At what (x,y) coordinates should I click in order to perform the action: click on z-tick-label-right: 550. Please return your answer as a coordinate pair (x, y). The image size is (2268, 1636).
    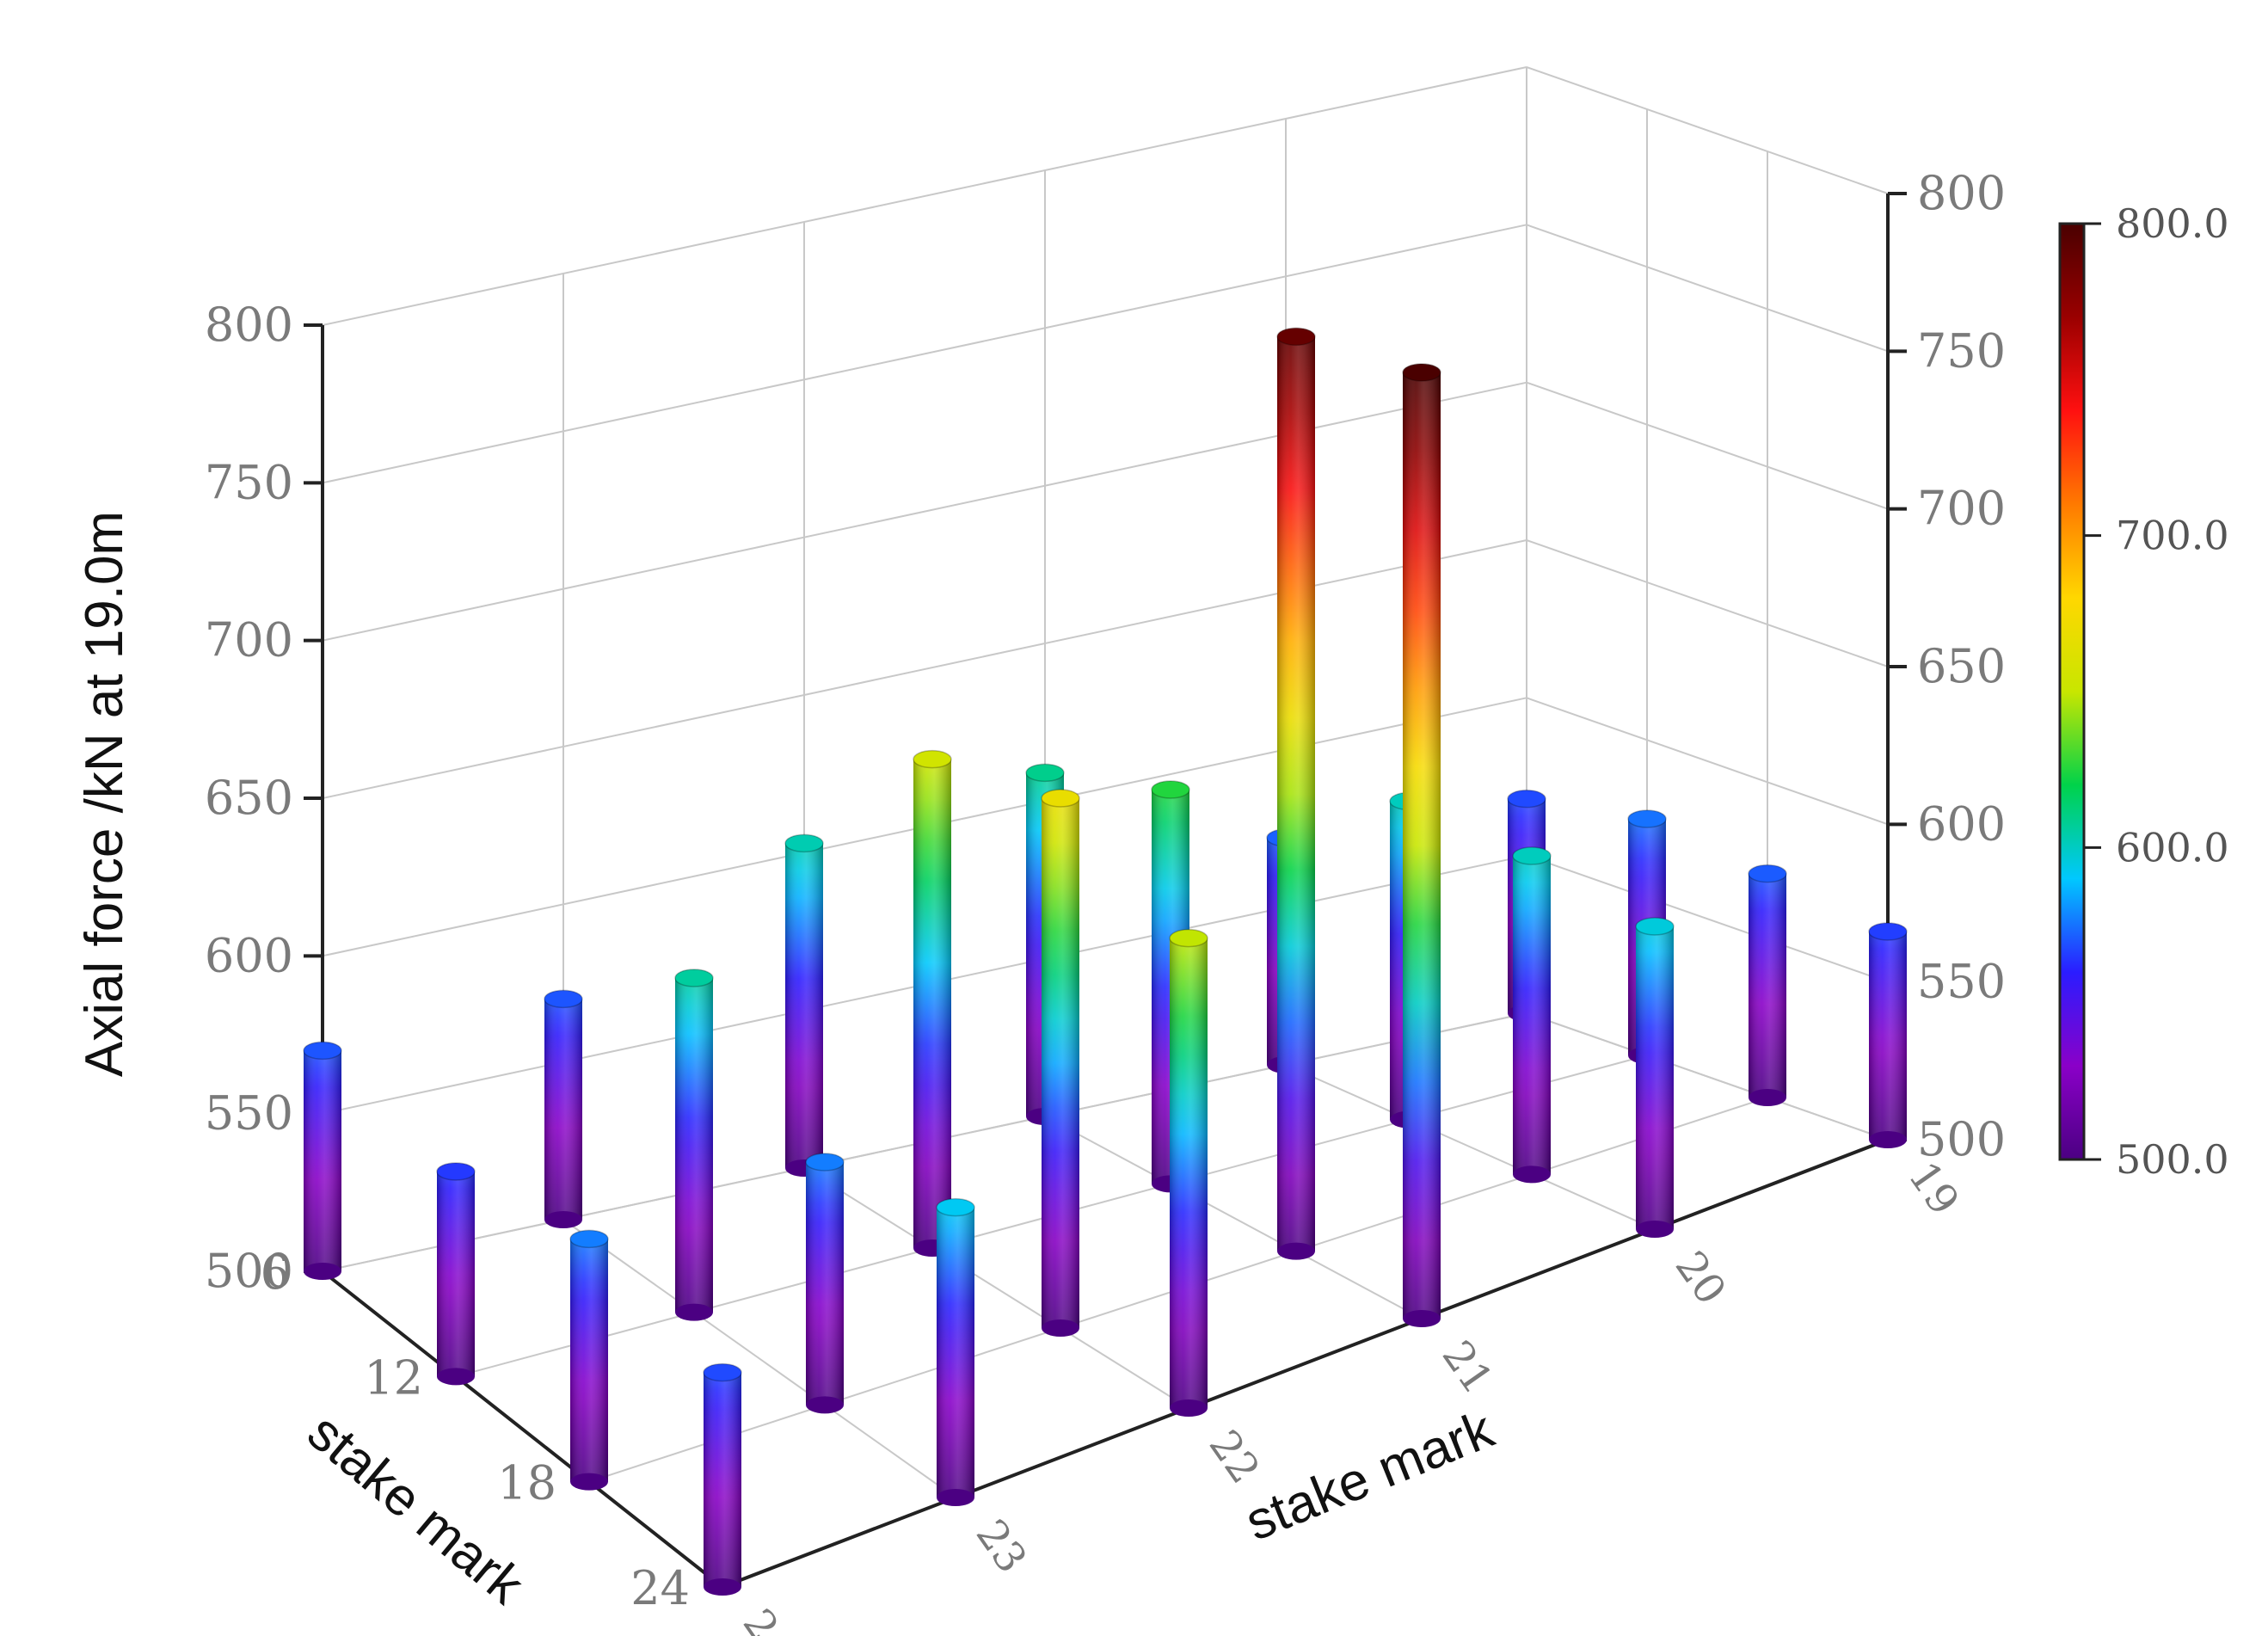
    Looking at the image, I should click on (1962, 982).